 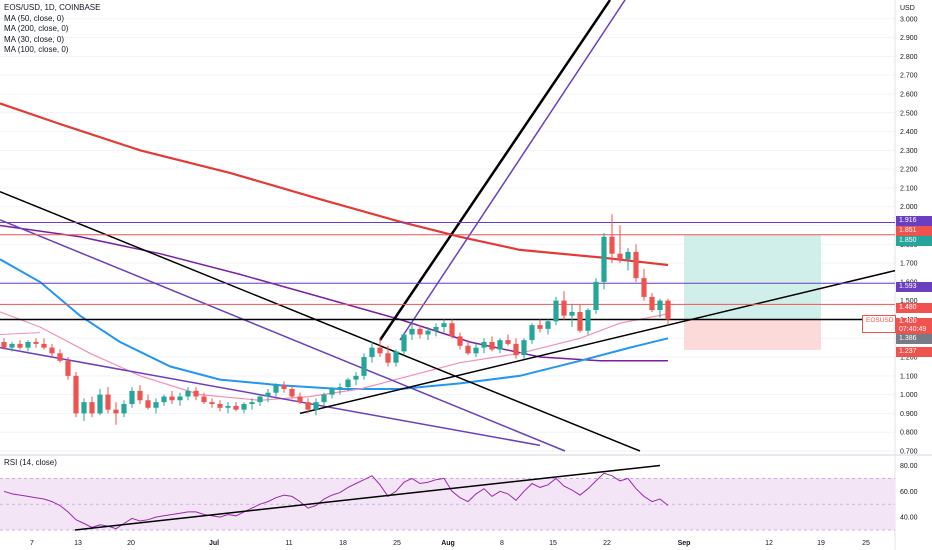 What do you see at coordinates (909, 188) in the screenshot?
I see `price-tick-label: 2.100` at bounding box center [909, 188].